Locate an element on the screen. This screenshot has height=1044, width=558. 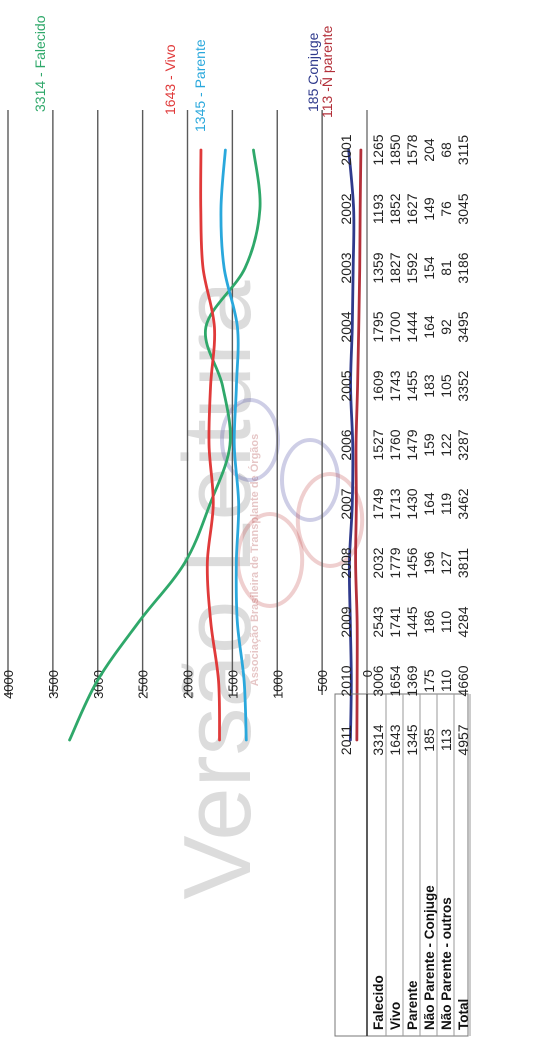
table-header-year: 2007 is located at coordinates (346, 503).